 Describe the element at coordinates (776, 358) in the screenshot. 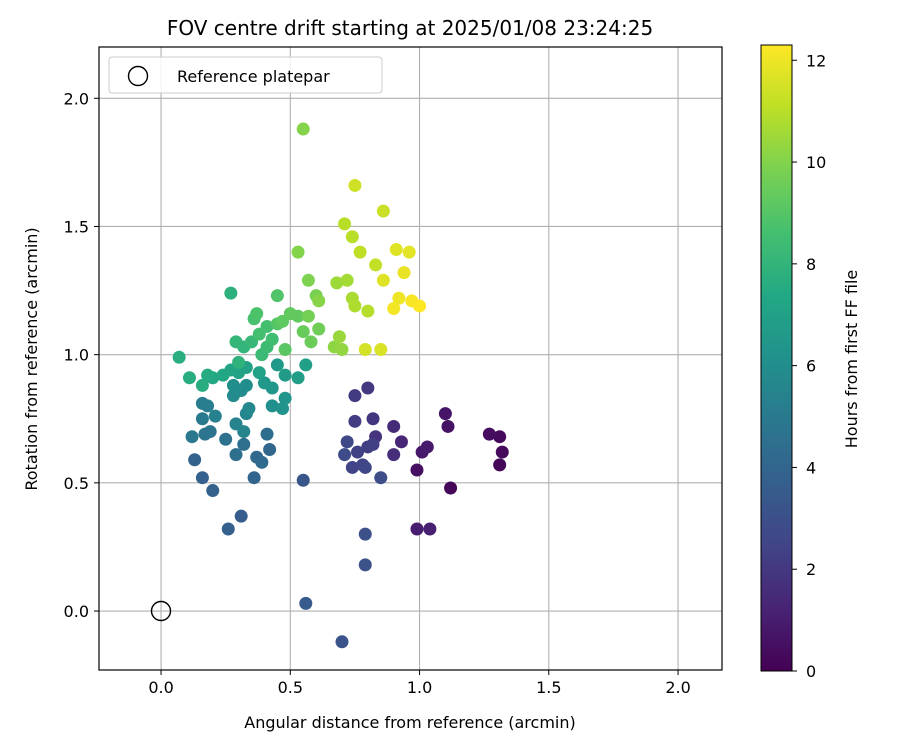

I see `colorbar` at that location.